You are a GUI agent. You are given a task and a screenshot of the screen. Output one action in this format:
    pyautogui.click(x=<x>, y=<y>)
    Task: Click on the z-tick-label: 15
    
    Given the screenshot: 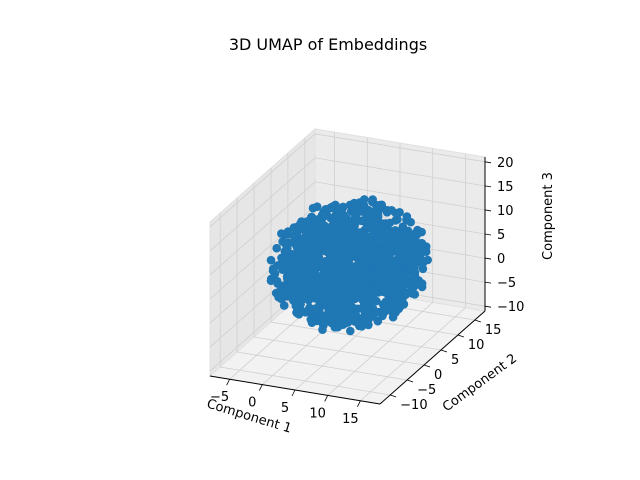 What is the action you would take?
    pyautogui.click(x=505, y=187)
    